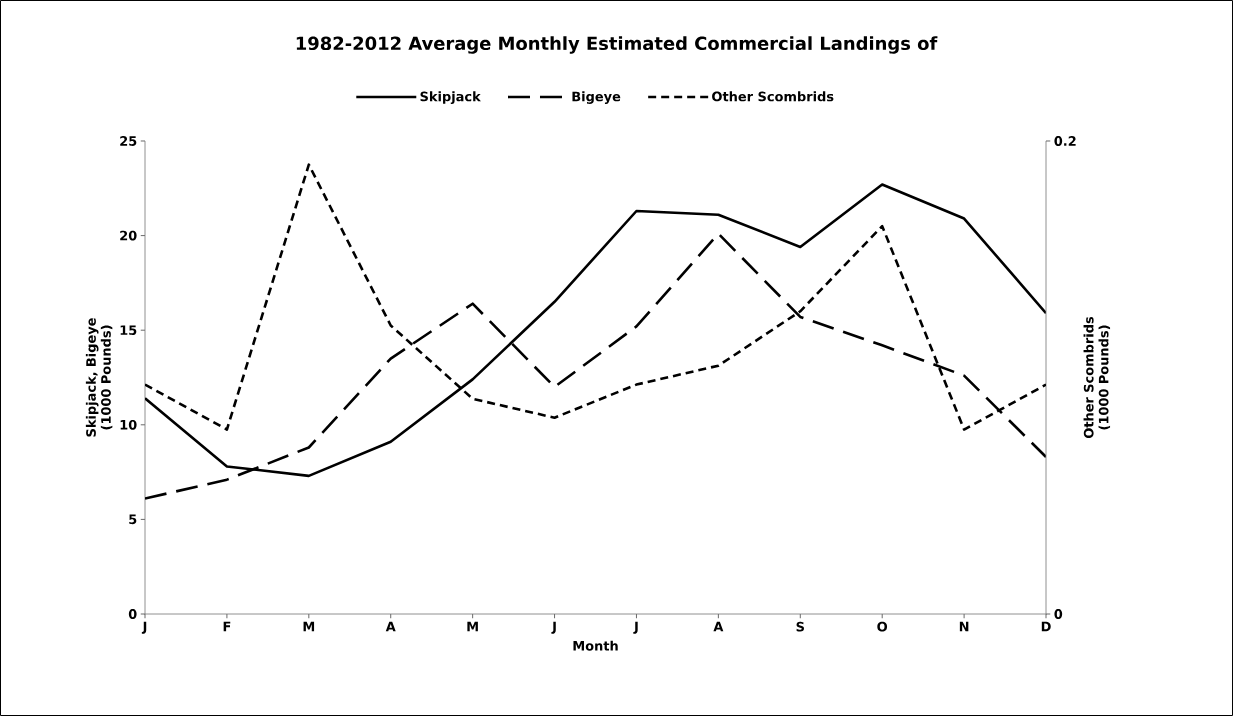 The image size is (1233, 716). What do you see at coordinates (128, 141) in the screenshot?
I see `y-tick-label: 25` at bounding box center [128, 141].